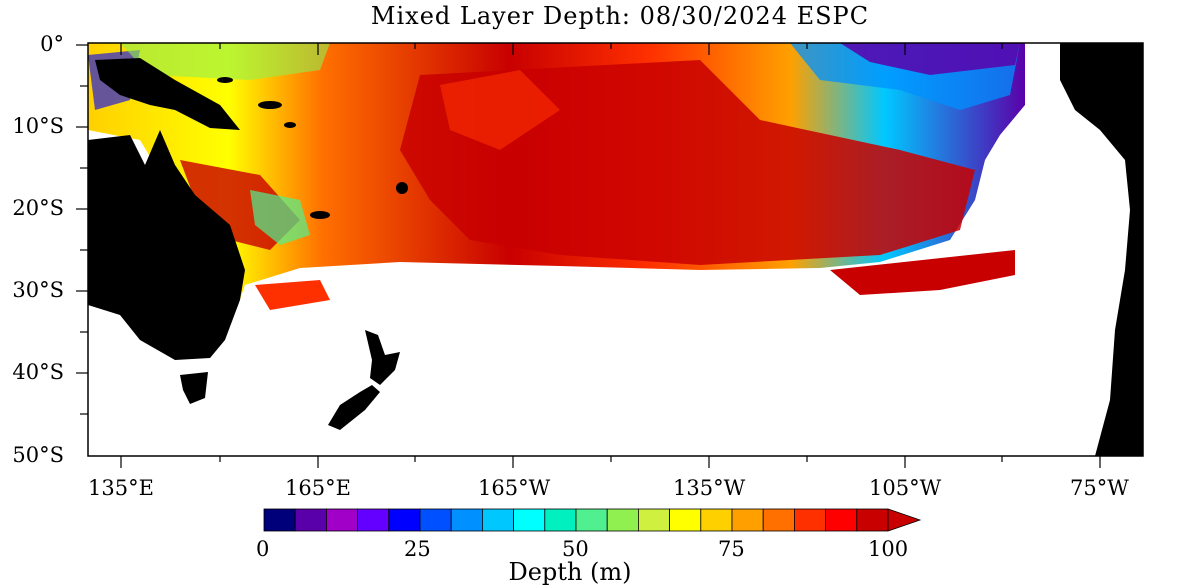  I want to click on australia-landmass, so click(166, 245).